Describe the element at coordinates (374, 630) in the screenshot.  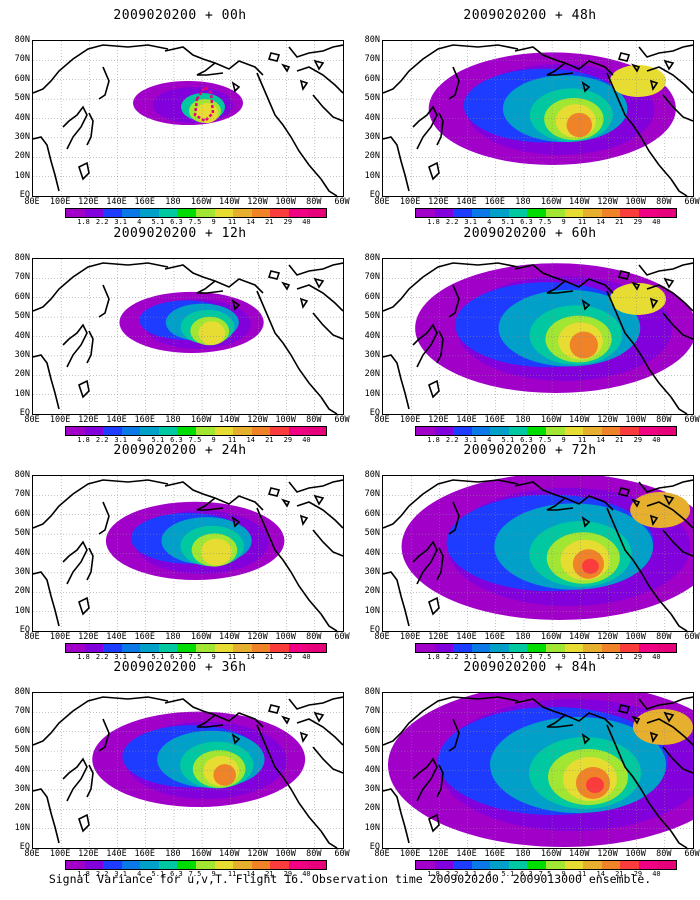
I see `latitude-tick-label: EQ` at that location.